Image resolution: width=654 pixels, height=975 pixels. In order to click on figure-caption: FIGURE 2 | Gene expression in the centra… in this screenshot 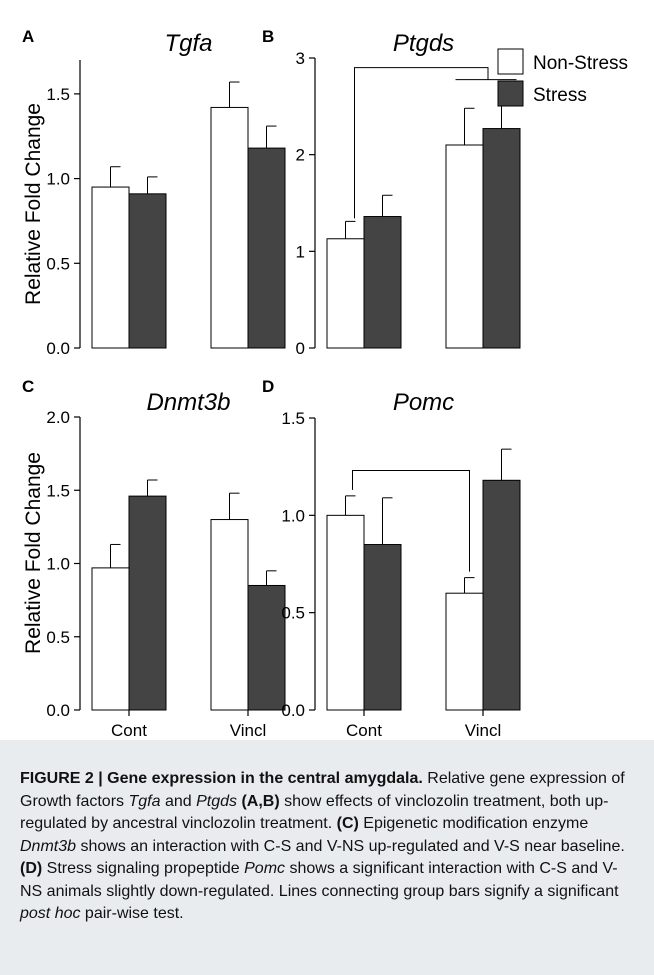, I will do `click(322, 846)`.